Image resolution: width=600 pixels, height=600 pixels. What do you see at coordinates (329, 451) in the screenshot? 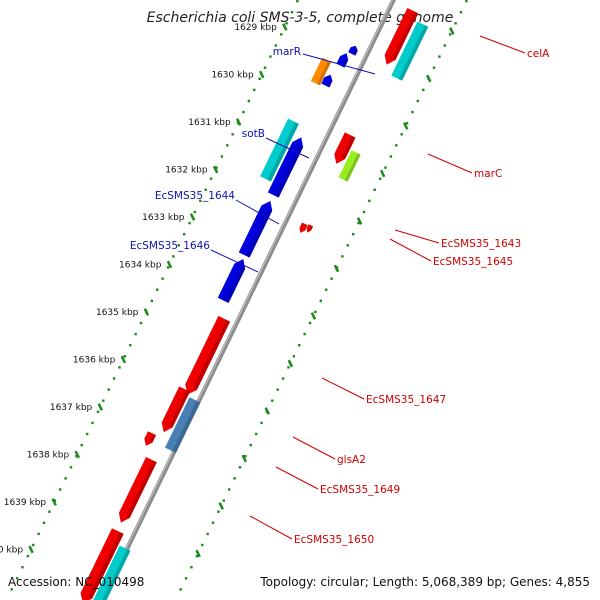
I see `label-glsA2: glsA2` at bounding box center [329, 451].